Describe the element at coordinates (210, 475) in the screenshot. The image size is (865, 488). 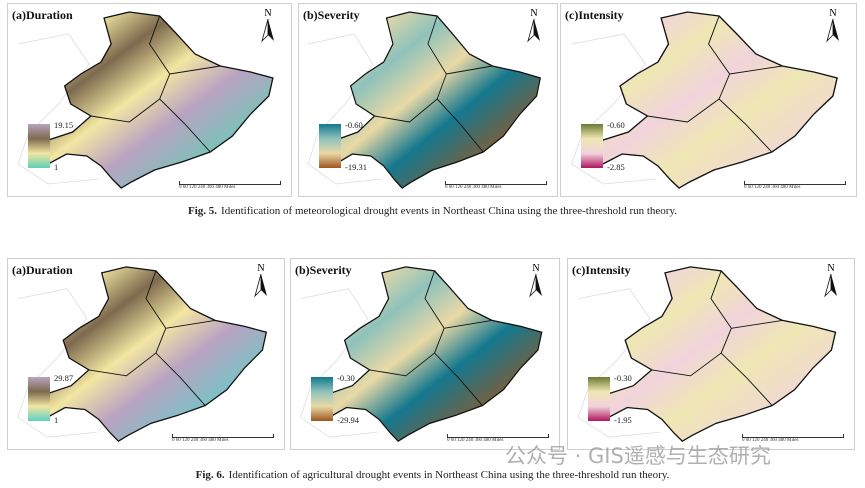
I see `caption-label: Fig. 6.` at that location.